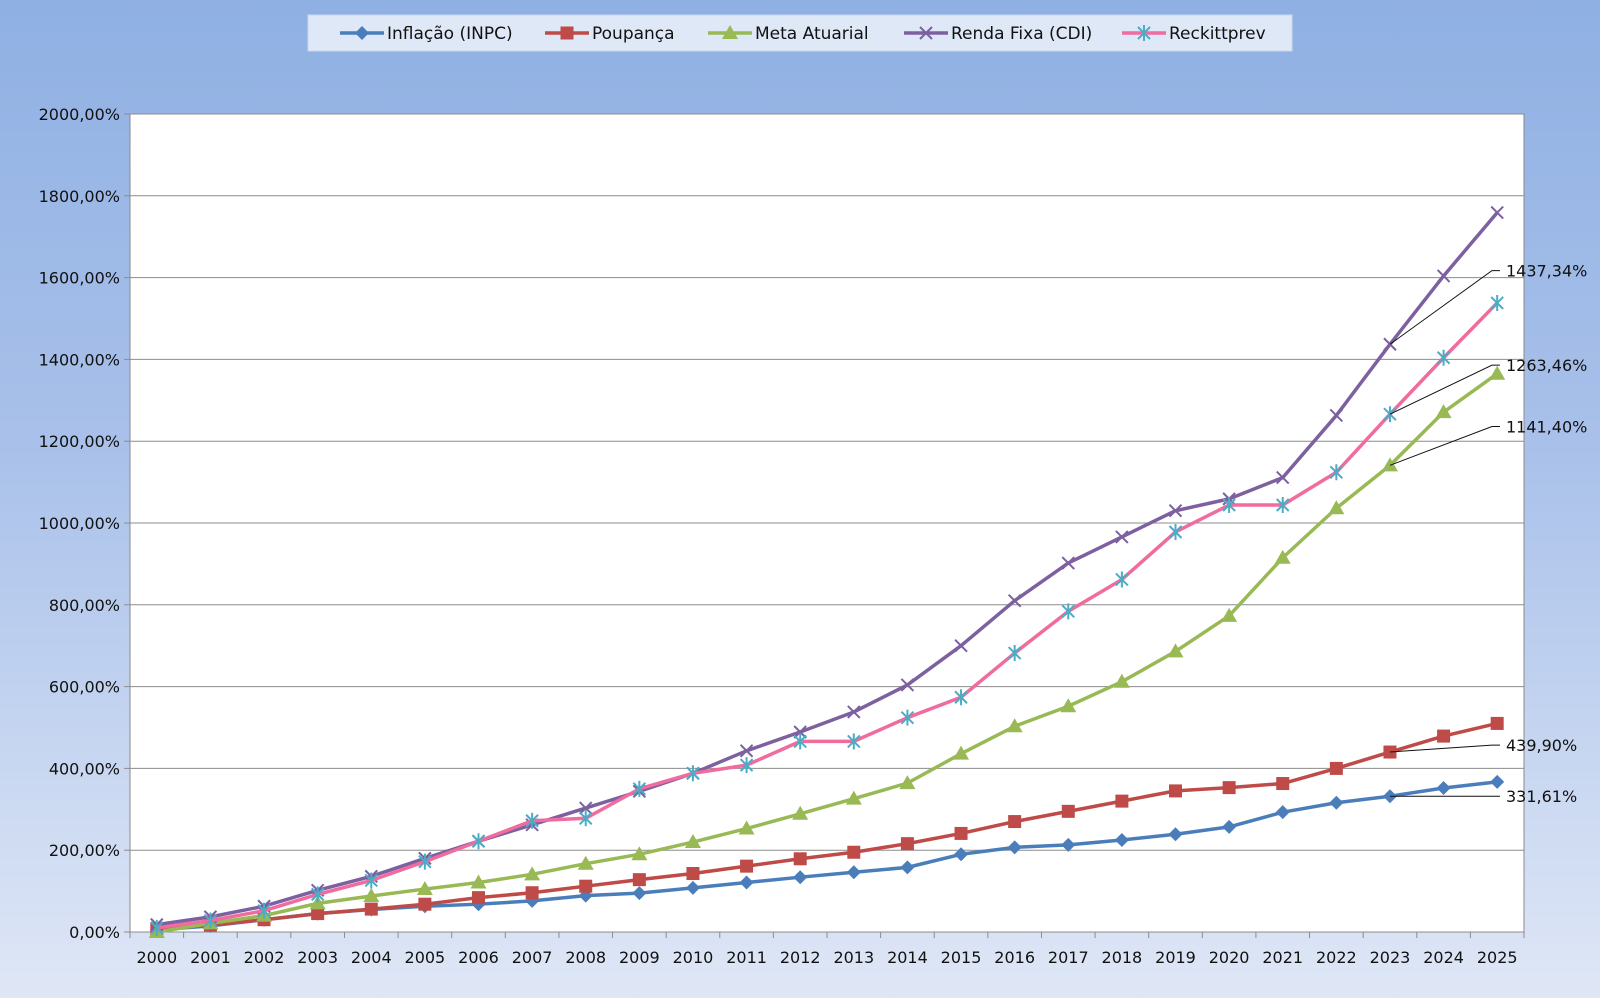 The height and width of the screenshot is (998, 1600). Describe the element at coordinates (264, 957) in the screenshot. I see `x-tick-label: 2002` at that location.